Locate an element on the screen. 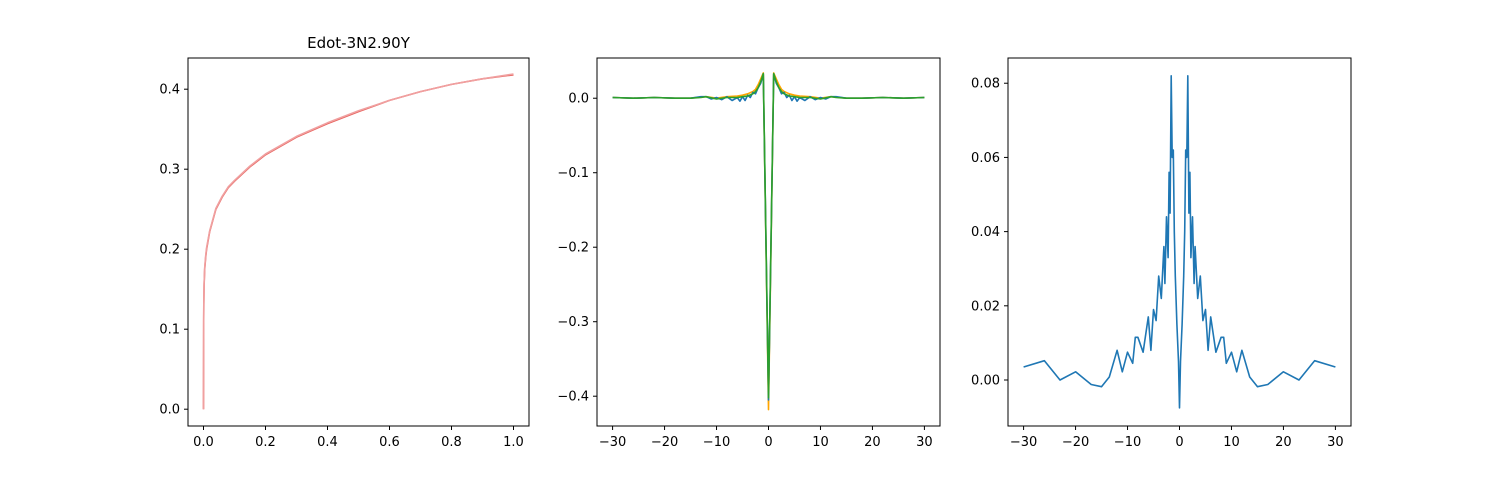 The width and height of the screenshot is (1500, 480). y-axis: −0.4 −0.3 −0.2 −0.1 0.0 is located at coordinates (577, 248).